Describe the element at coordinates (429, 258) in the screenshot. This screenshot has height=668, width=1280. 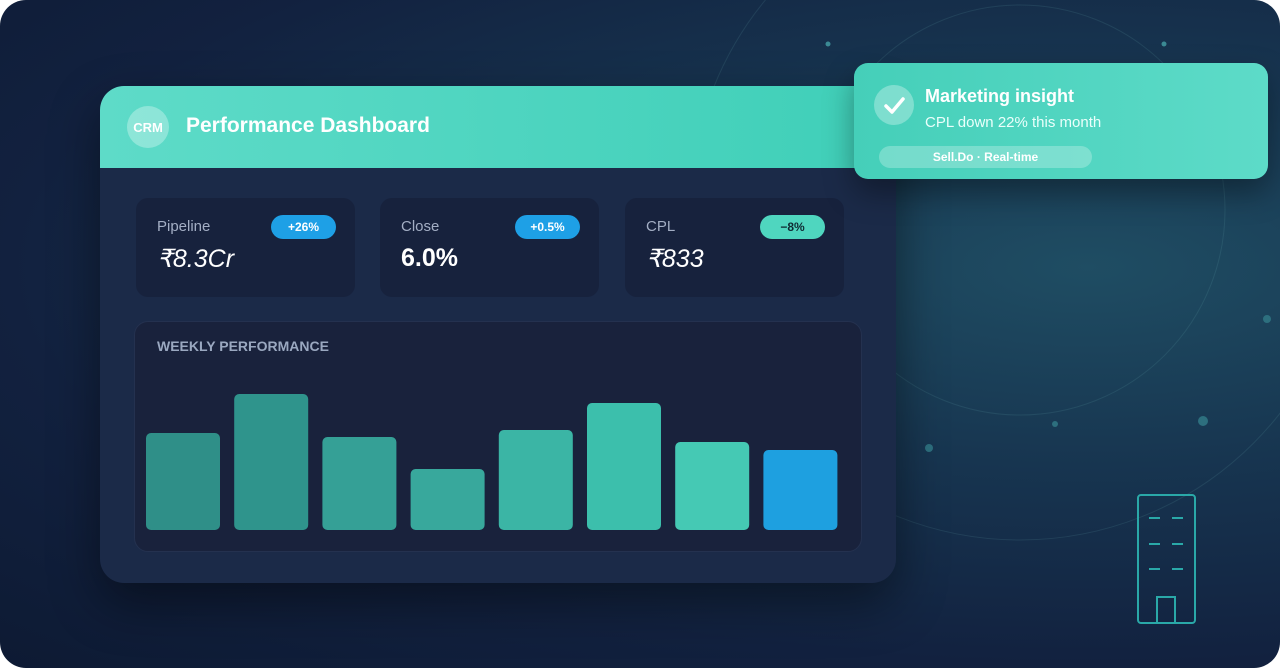
I see `kpi-value: 6.0%` at that location.